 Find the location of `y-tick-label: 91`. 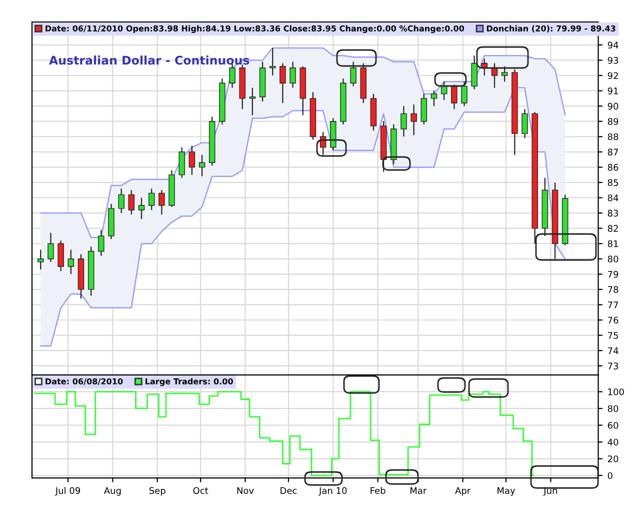

y-tick-label: 91 is located at coordinates (613, 91).